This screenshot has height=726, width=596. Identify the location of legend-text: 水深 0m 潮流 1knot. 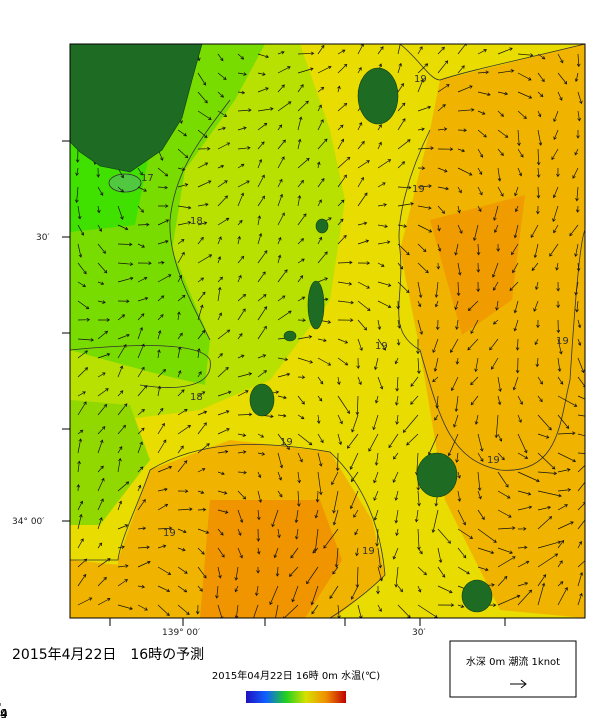
(513, 661).